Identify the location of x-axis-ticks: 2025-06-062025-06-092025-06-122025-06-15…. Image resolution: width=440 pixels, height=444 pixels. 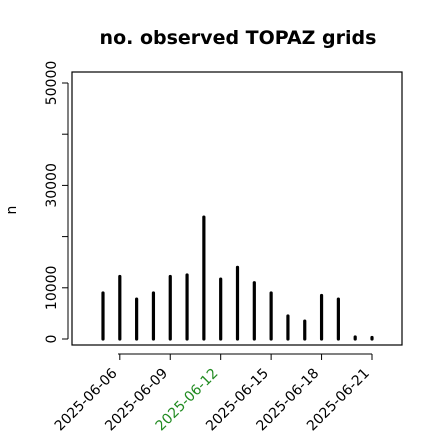
(212, 394).